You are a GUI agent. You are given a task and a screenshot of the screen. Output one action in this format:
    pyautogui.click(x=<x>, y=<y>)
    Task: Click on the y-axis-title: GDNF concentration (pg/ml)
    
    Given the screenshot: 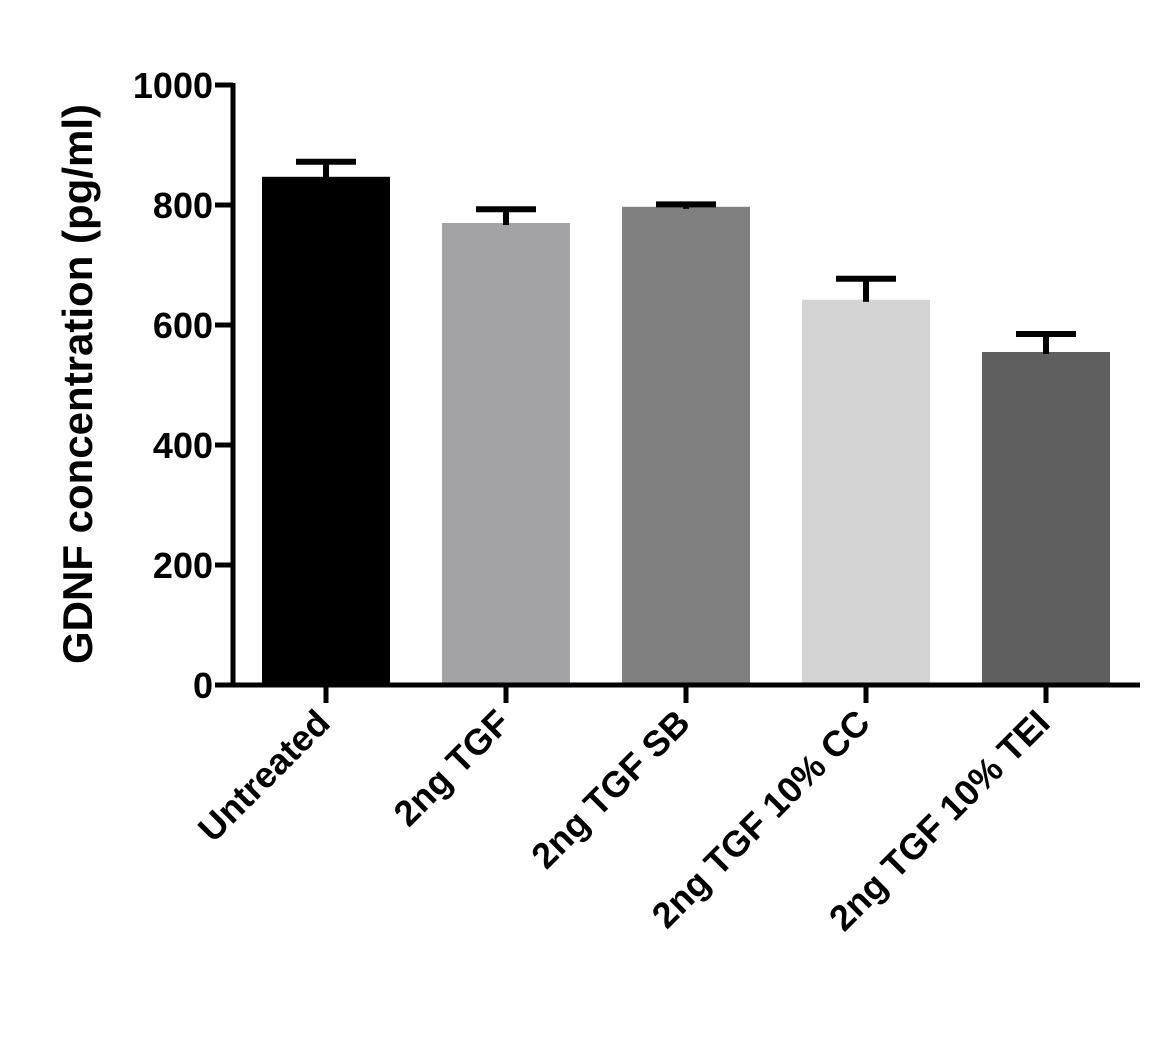 What is the action you would take?
    pyautogui.click(x=77, y=384)
    